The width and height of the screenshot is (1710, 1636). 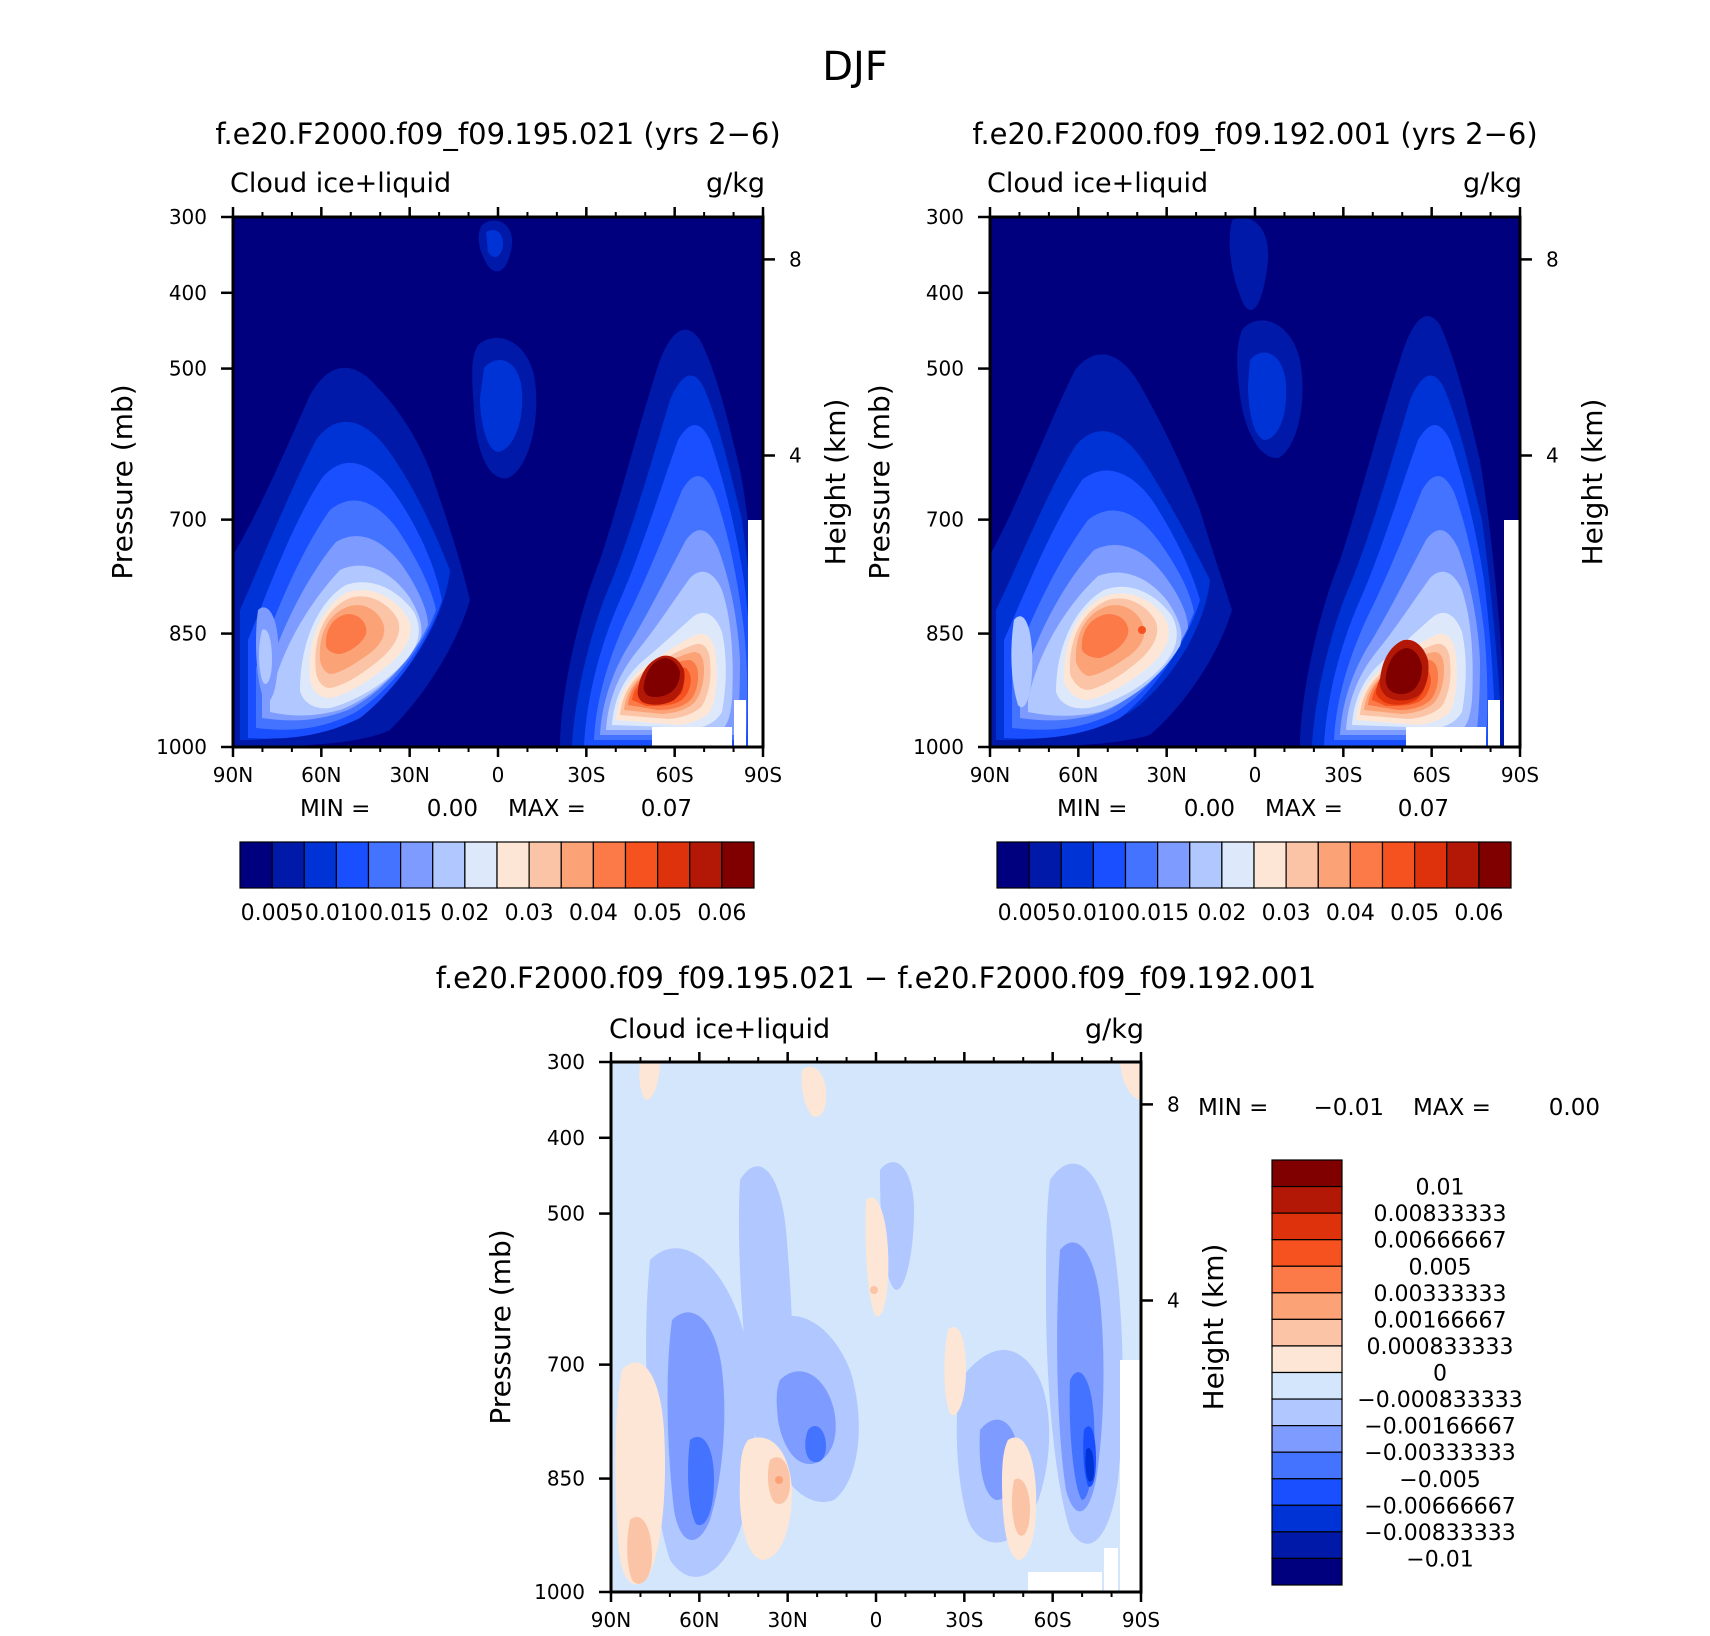 What do you see at coordinates (188, 293) in the screenshot?
I see `panel-1-y-tick-label: 400` at bounding box center [188, 293].